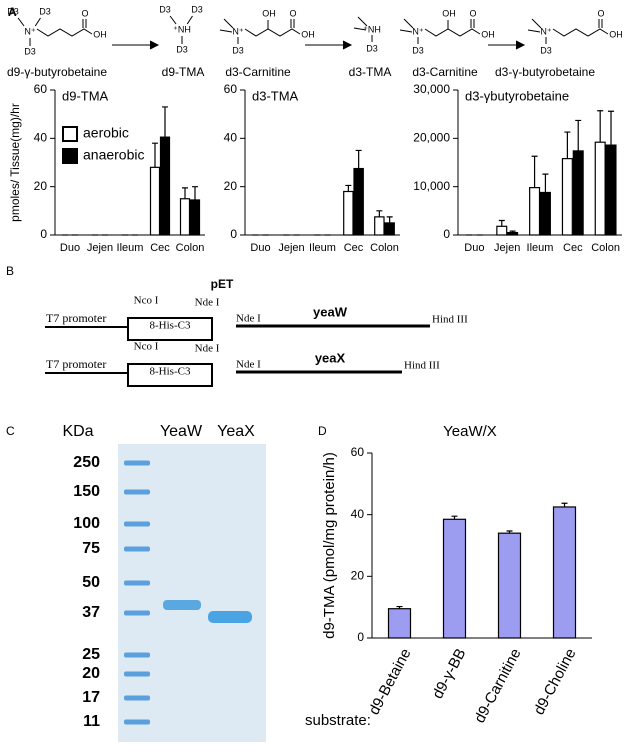 The height and width of the screenshot is (749, 629). Describe the element at coordinates (449, 674) in the screenshot. I see `x-tick-label: d9-γ-BB` at that location.